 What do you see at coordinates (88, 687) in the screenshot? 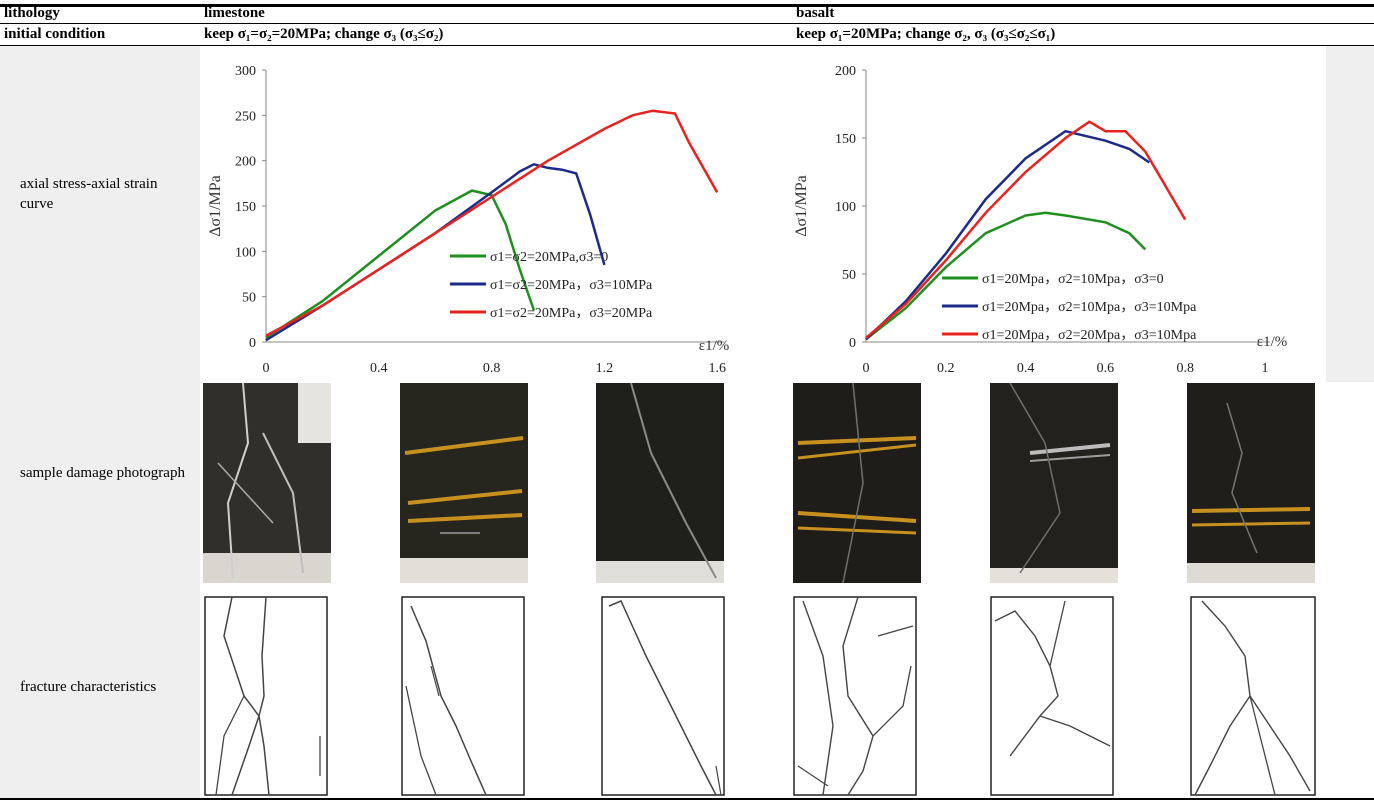
I see `fracture-row-label: fracture characteristics` at bounding box center [88, 687].